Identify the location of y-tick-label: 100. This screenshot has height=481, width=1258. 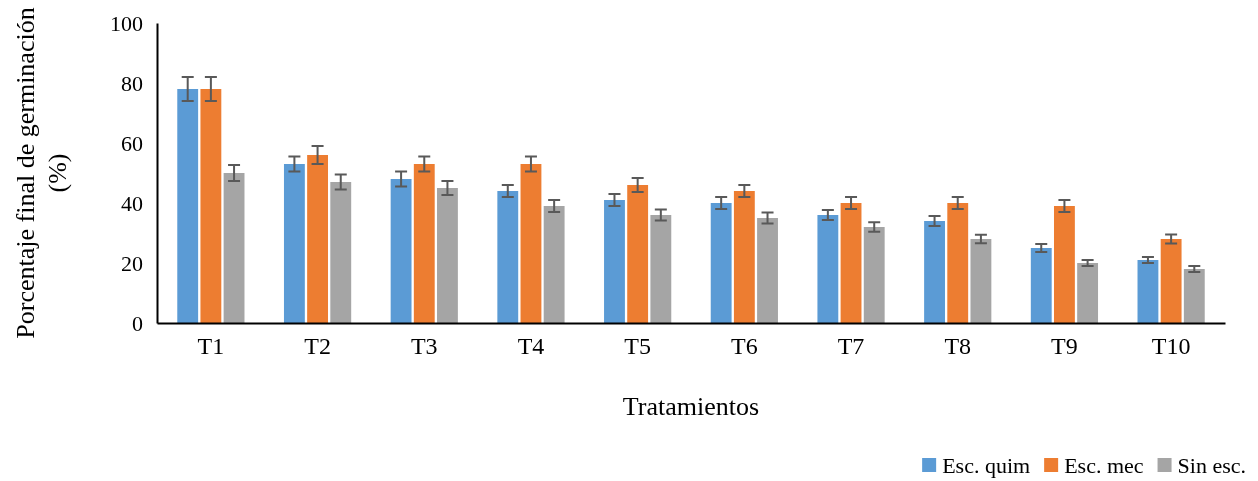
(126, 23).